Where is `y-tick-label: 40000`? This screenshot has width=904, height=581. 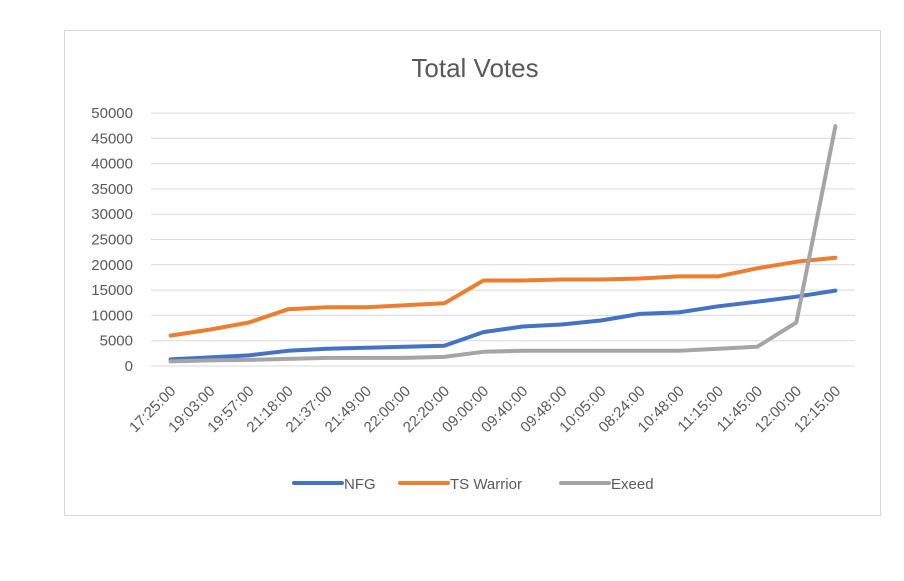 y-tick-label: 40000 is located at coordinates (112, 164).